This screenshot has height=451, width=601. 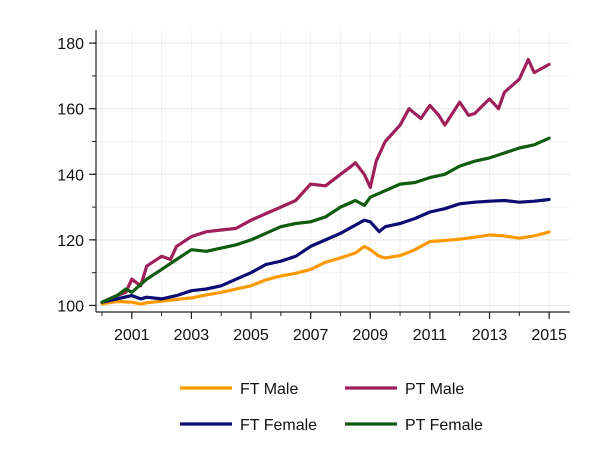 What do you see at coordinates (70, 175) in the screenshot?
I see `y-tick-label: 140` at bounding box center [70, 175].